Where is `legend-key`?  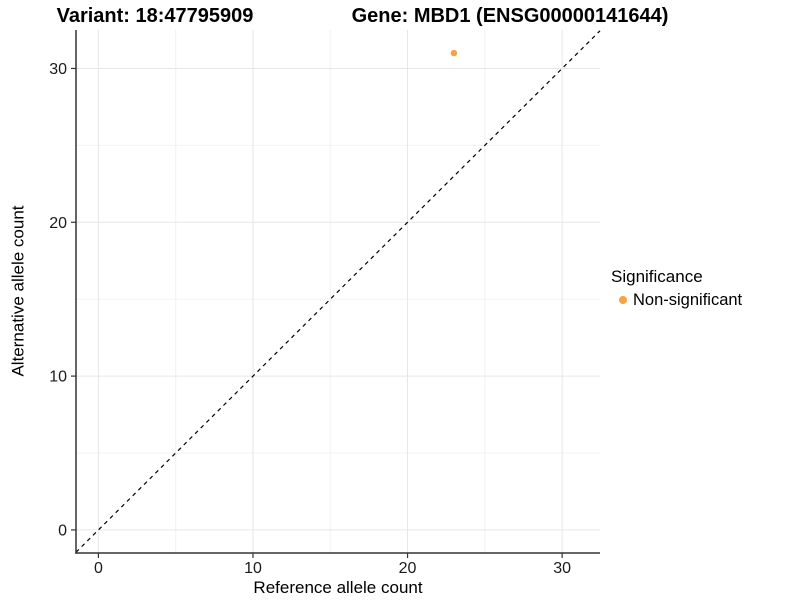 legend-key is located at coordinates (623, 300).